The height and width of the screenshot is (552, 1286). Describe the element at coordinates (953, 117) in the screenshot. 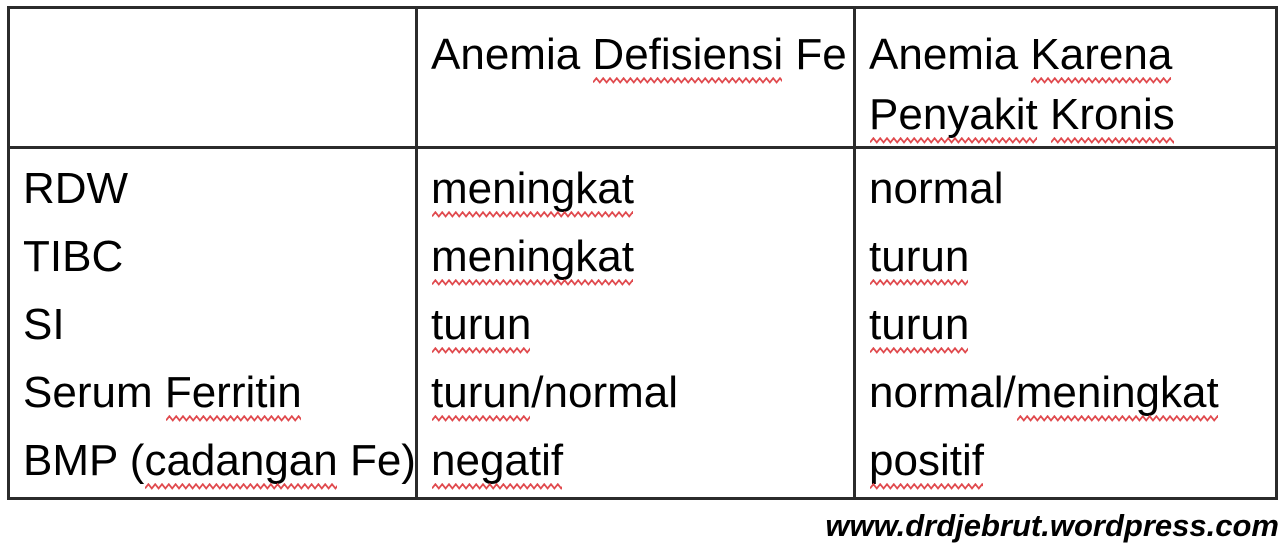

I see `squiggle-underlined-word: Penyakit` at that location.